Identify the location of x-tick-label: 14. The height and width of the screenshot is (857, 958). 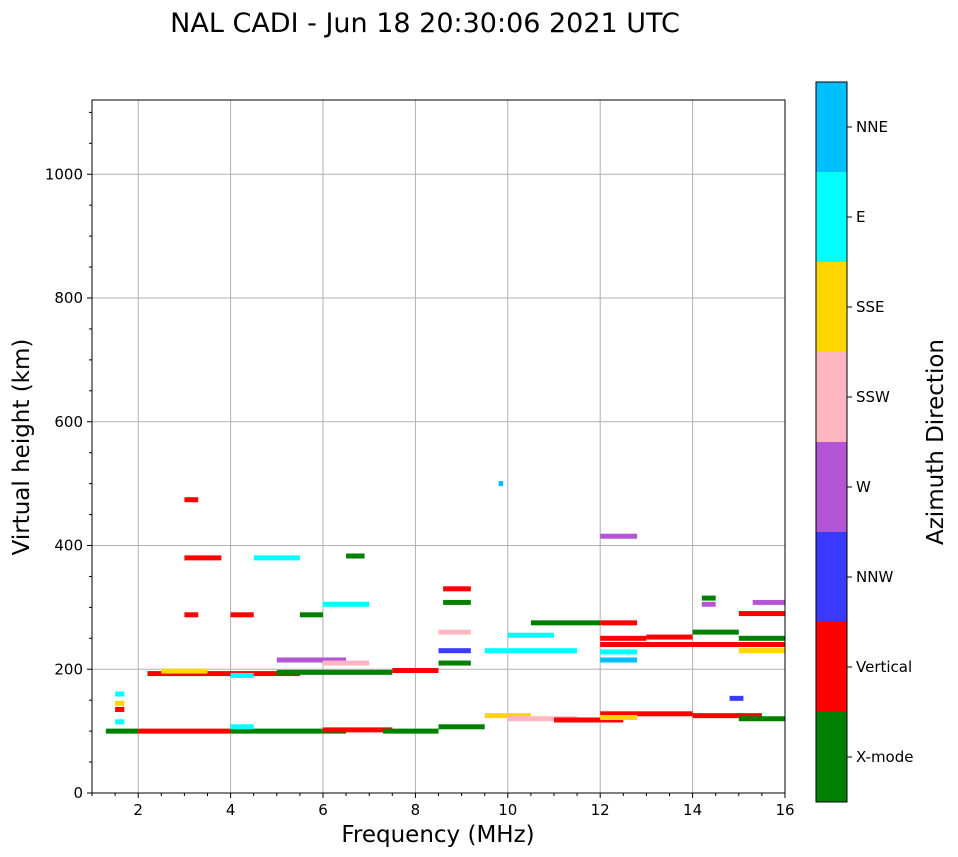
(692, 810).